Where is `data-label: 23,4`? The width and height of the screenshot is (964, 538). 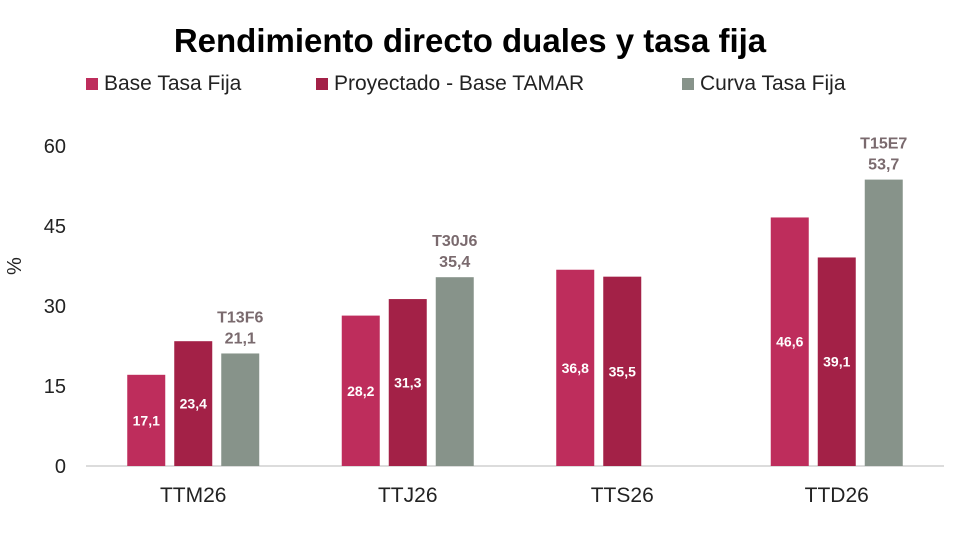 data-label: 23,4 is located at coordinates (193, 404).